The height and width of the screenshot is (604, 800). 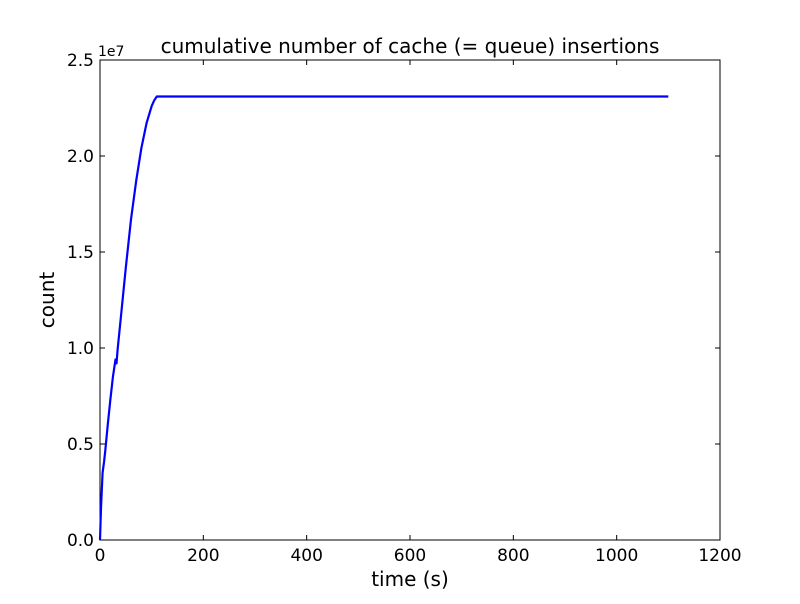 What do you see at coordinates (80, 349) in the screenshot?
I see `y-tick-label: 1.0` at bounding box center [80, 349].